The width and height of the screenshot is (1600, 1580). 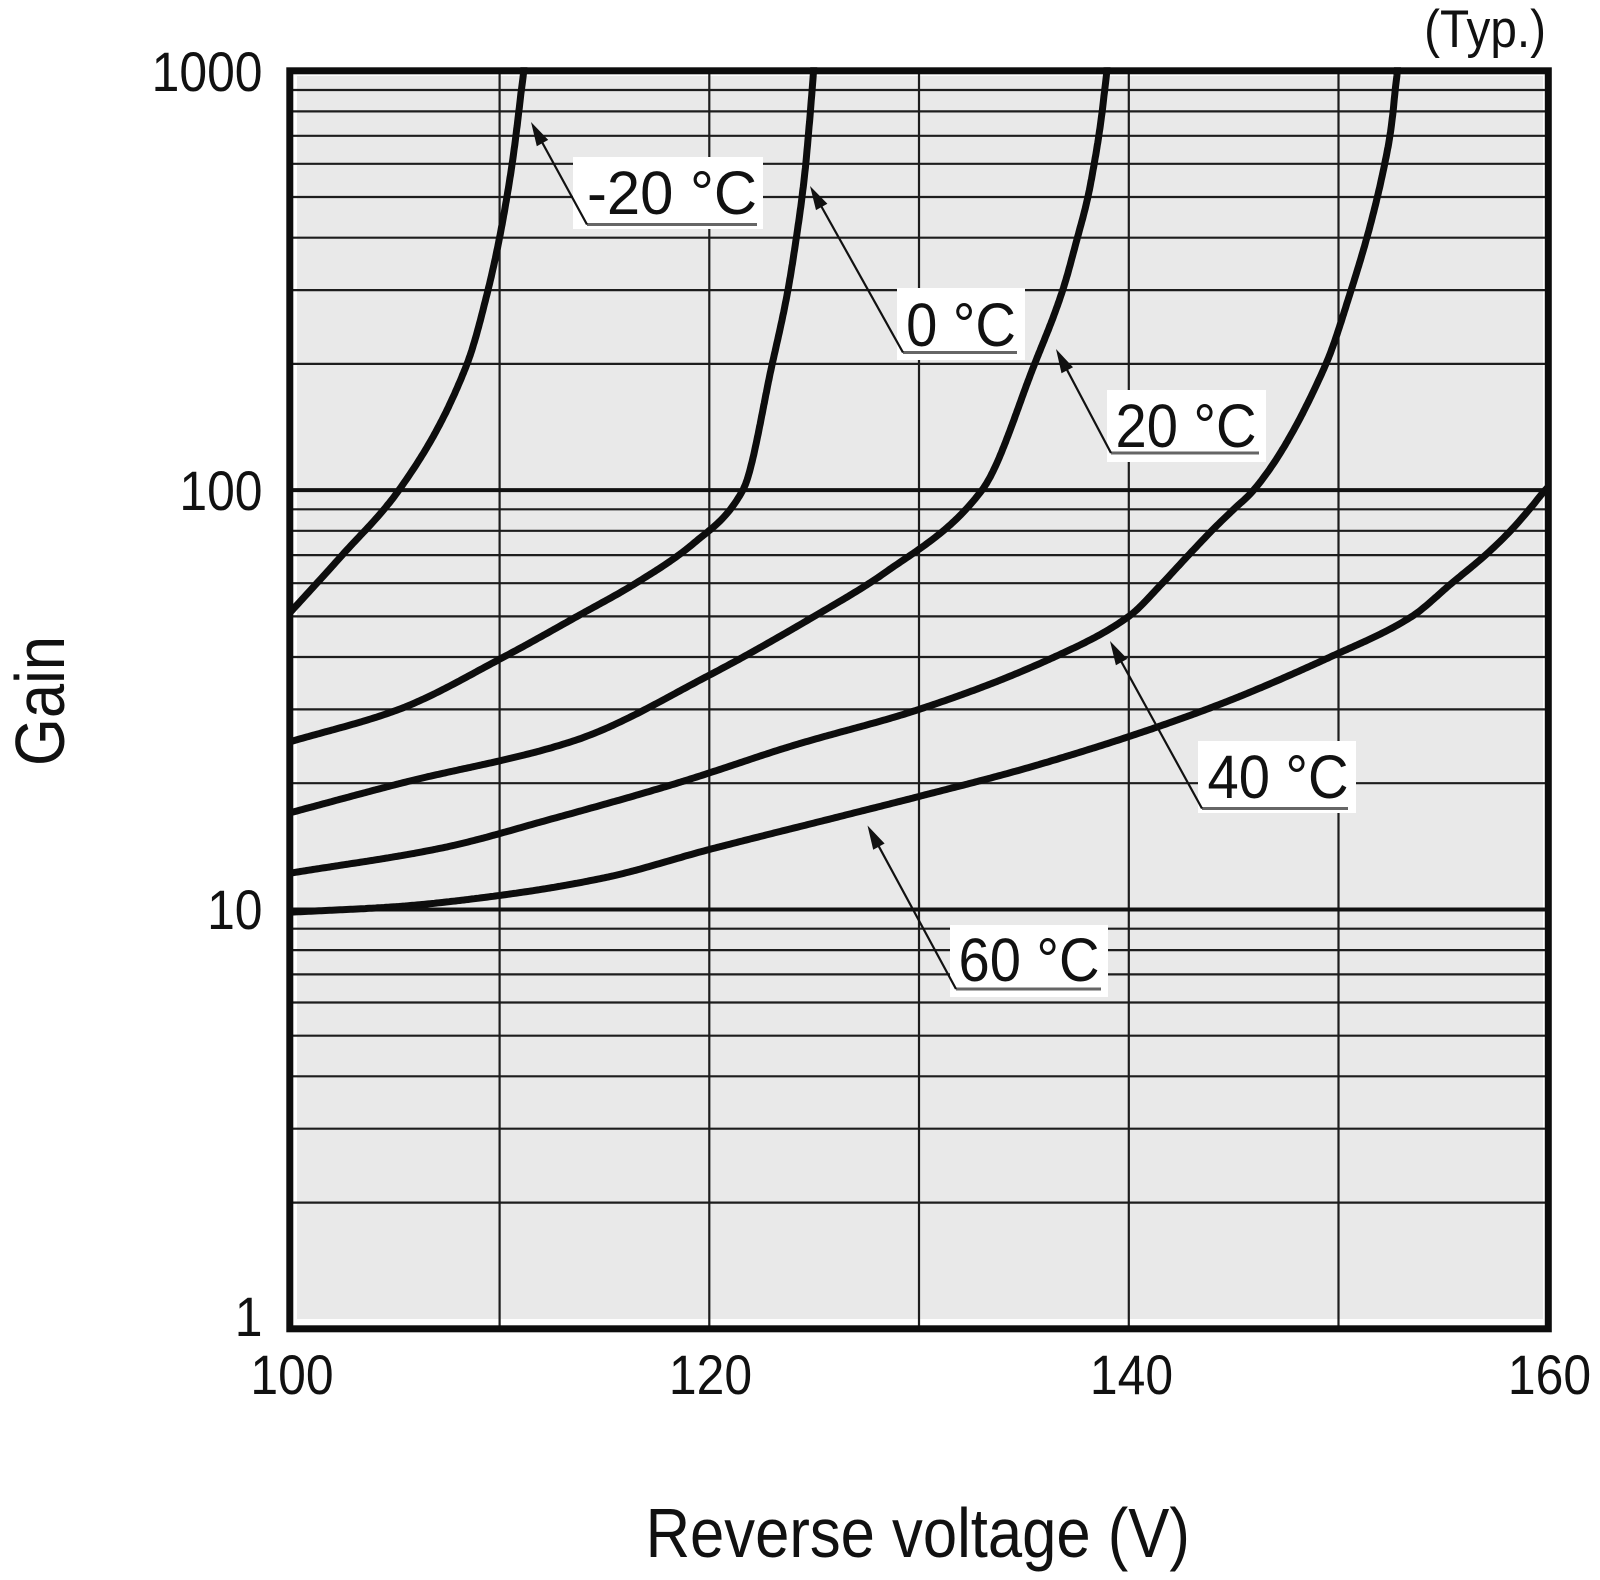 What do you see at coordinates (39, 701) in the screenshot?
I see `svg-text: Gain` at bounding box center [39, 701].